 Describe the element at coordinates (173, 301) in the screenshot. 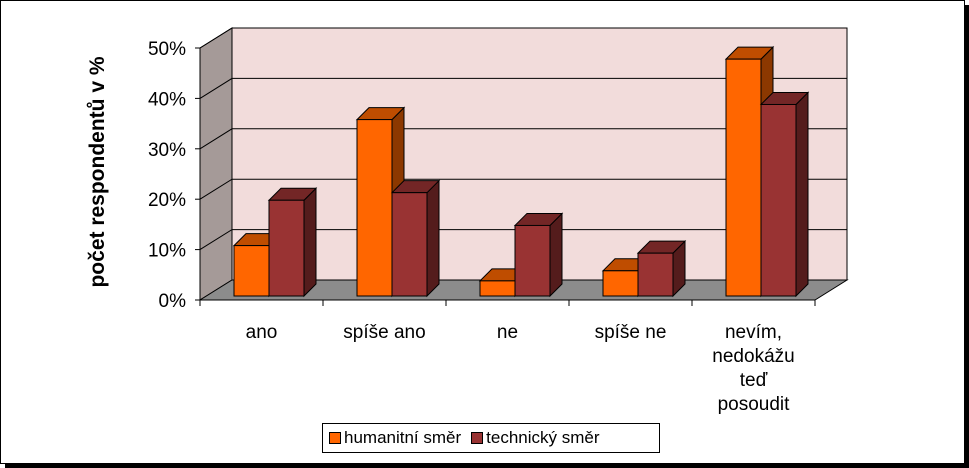

I see `y-tick-label: 0%` at that location.